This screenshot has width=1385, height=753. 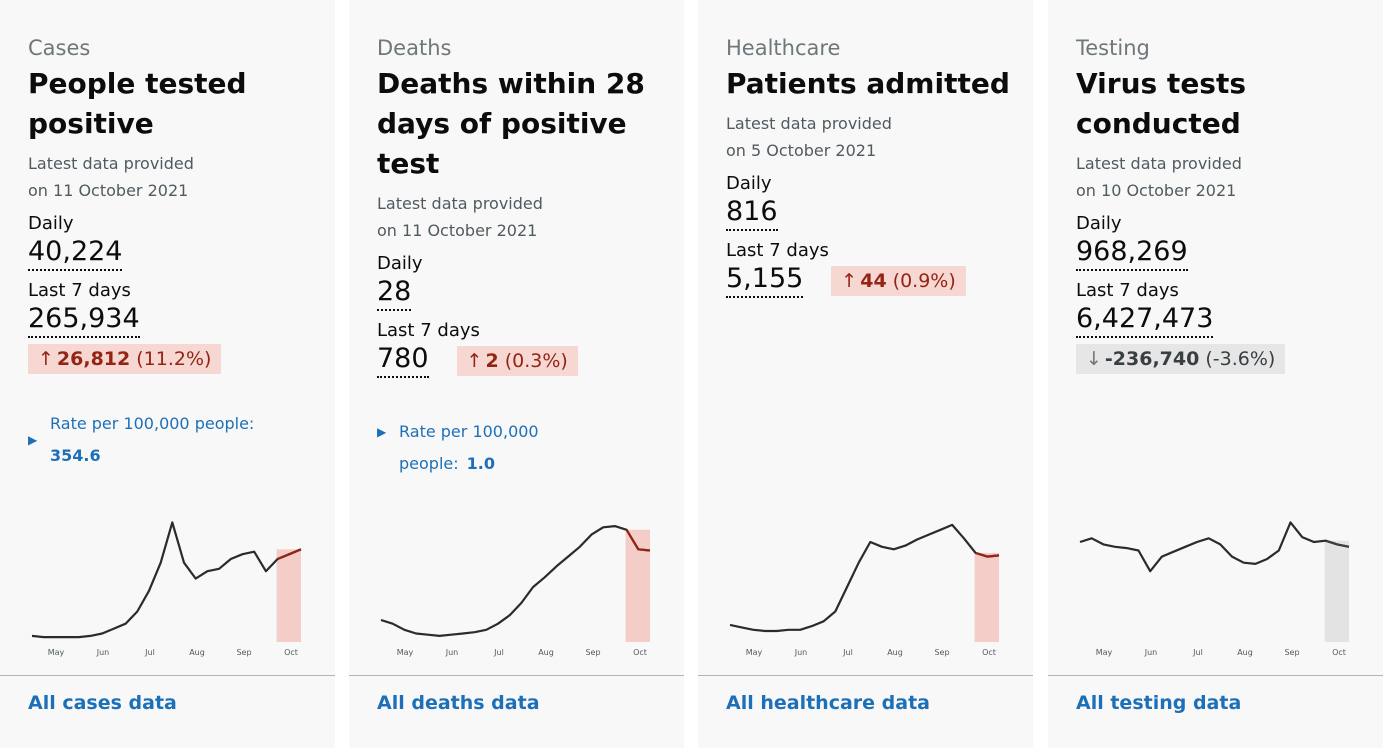 I want to click on daily-value: 968,269, so click(x=1132, y=253).